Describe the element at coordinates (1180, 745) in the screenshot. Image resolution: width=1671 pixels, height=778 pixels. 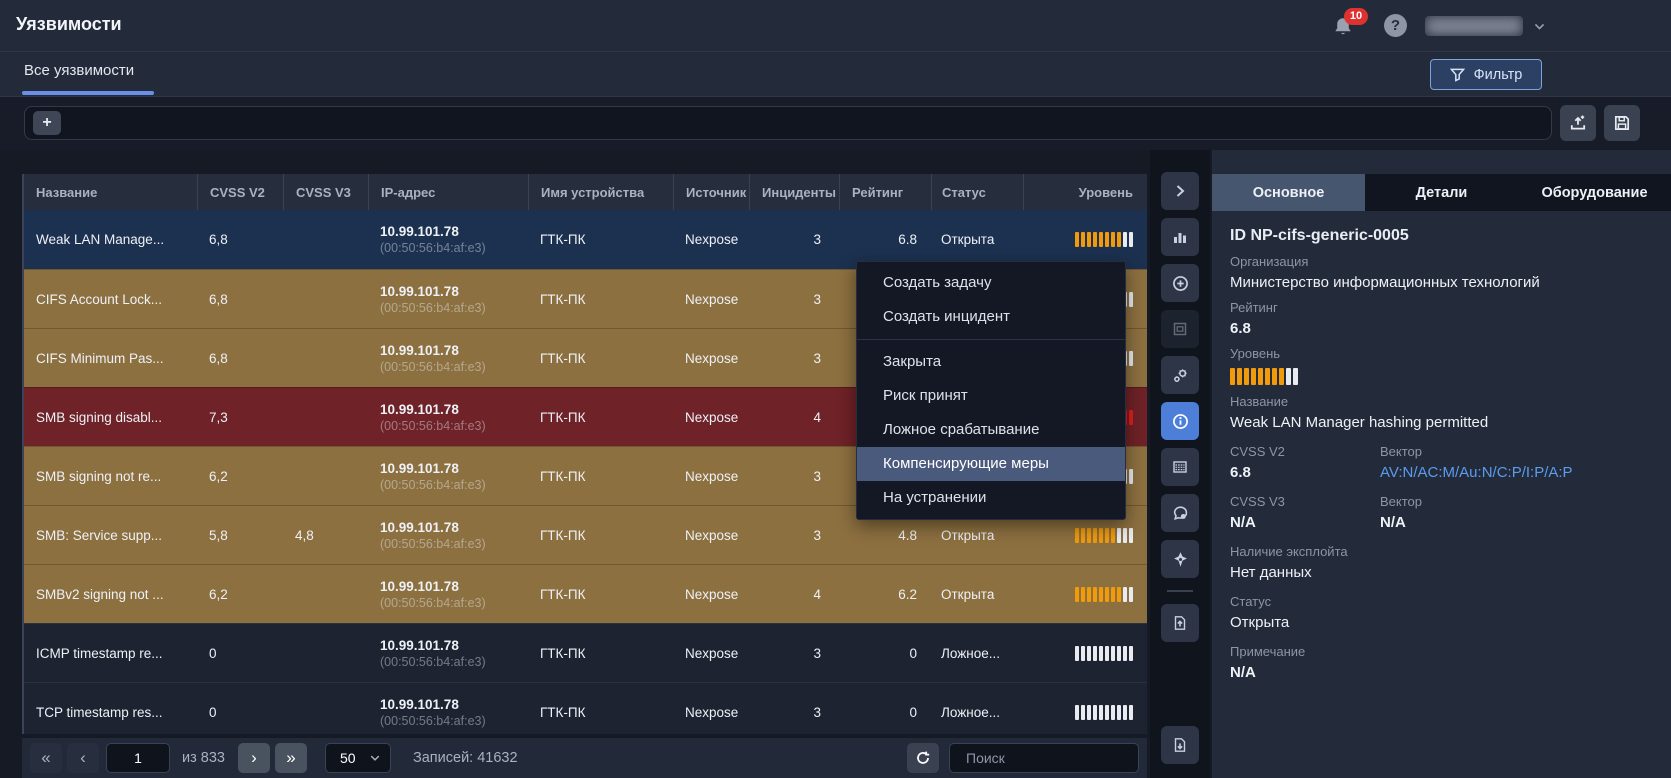
I see `download-document-button` at that location.